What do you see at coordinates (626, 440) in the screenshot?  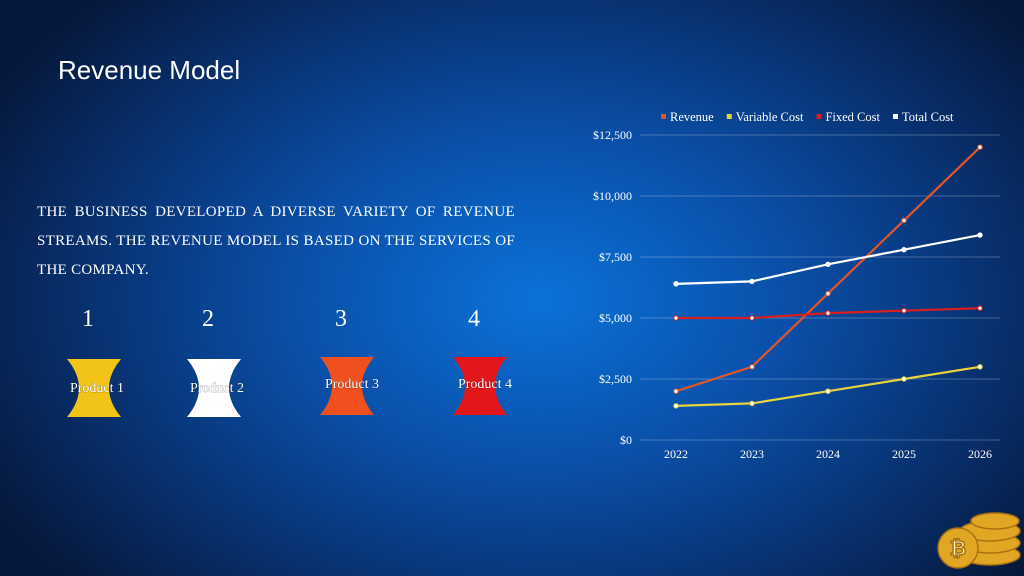 I see `y-tick-label: $0` at bounding box center [626, 440].